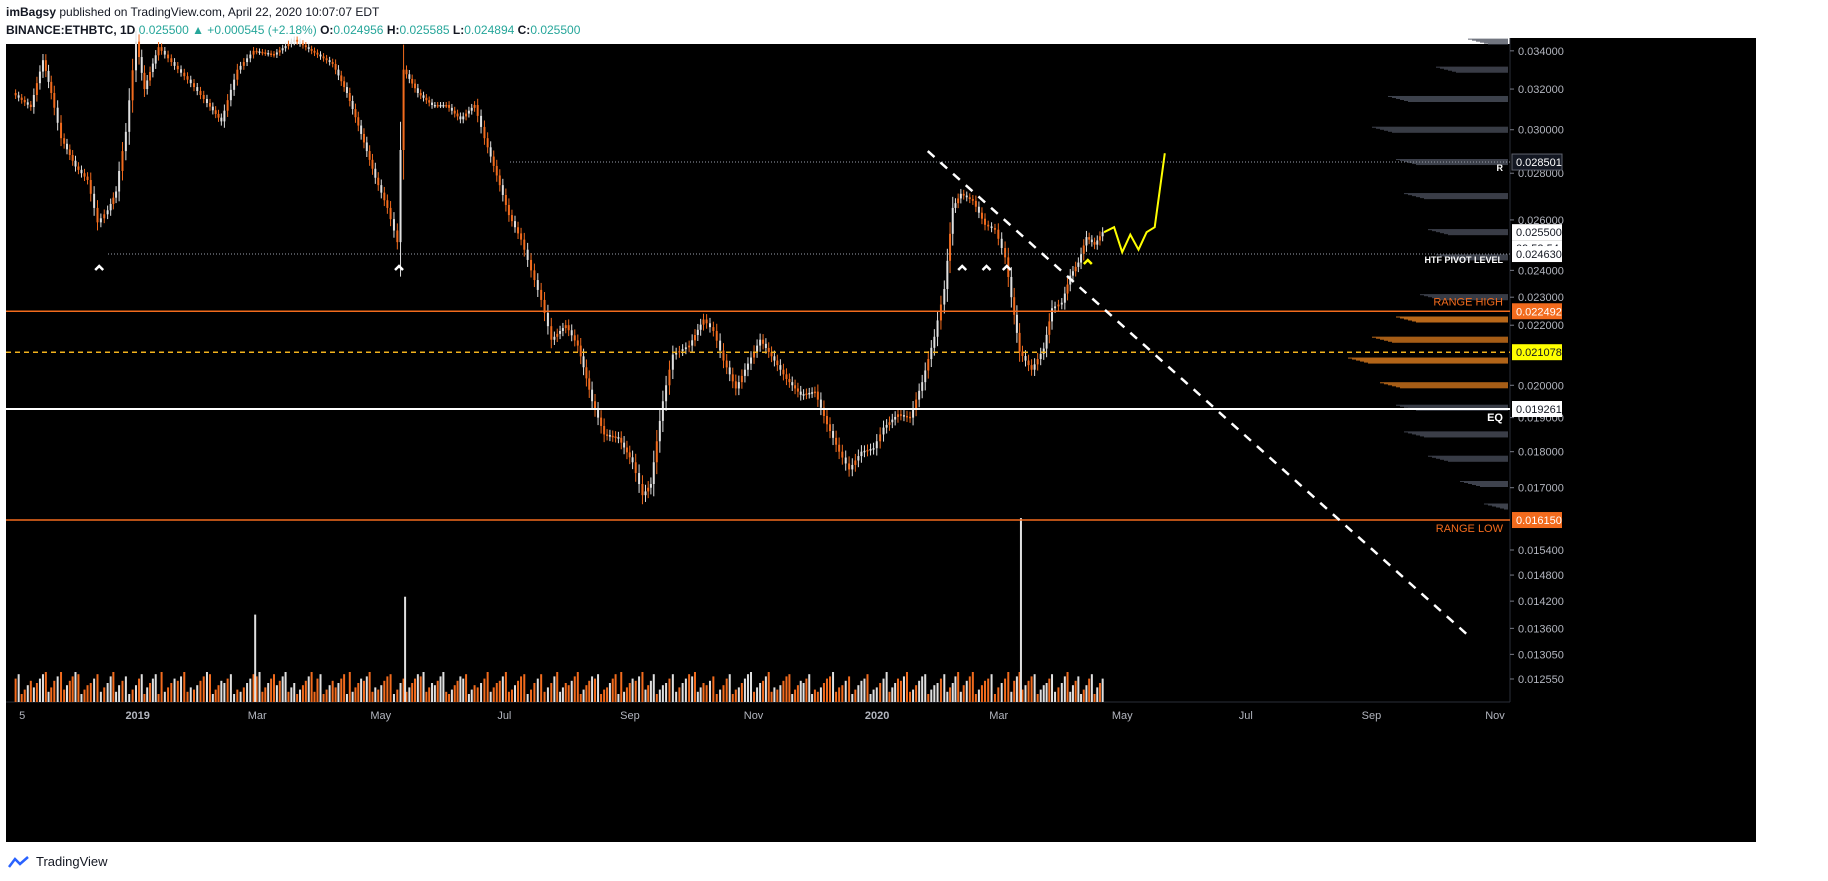 The width and height of the screenshot is (1828, 881). Describe the element at coordinates (1537, 520) in the screenshot. I see `price-tag-box` at that location.